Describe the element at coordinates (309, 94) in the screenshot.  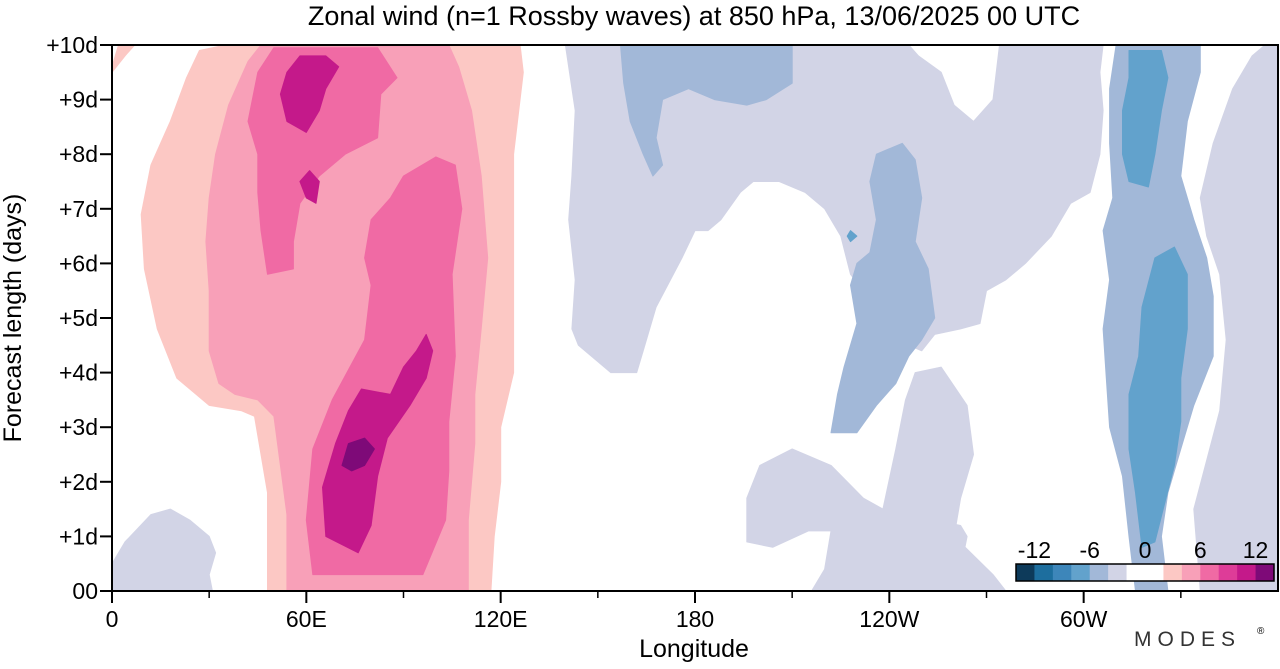
I see `contour-pink-upper-core` at that location.